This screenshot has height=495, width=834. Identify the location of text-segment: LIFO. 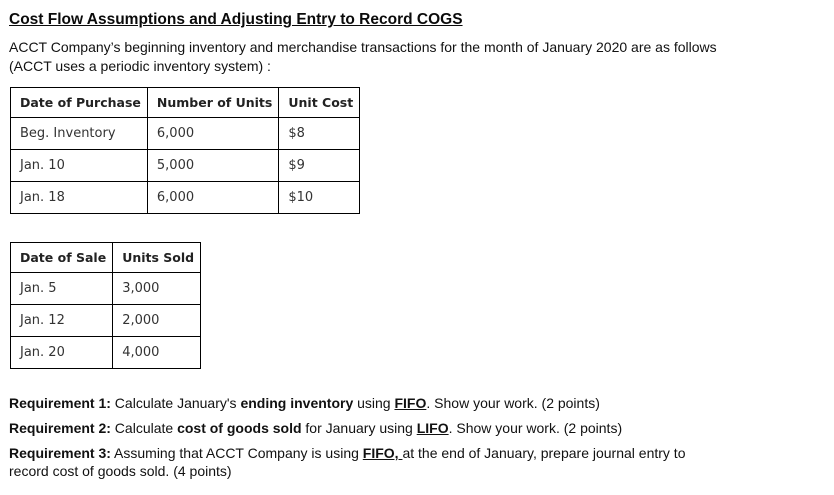
(432, 428).